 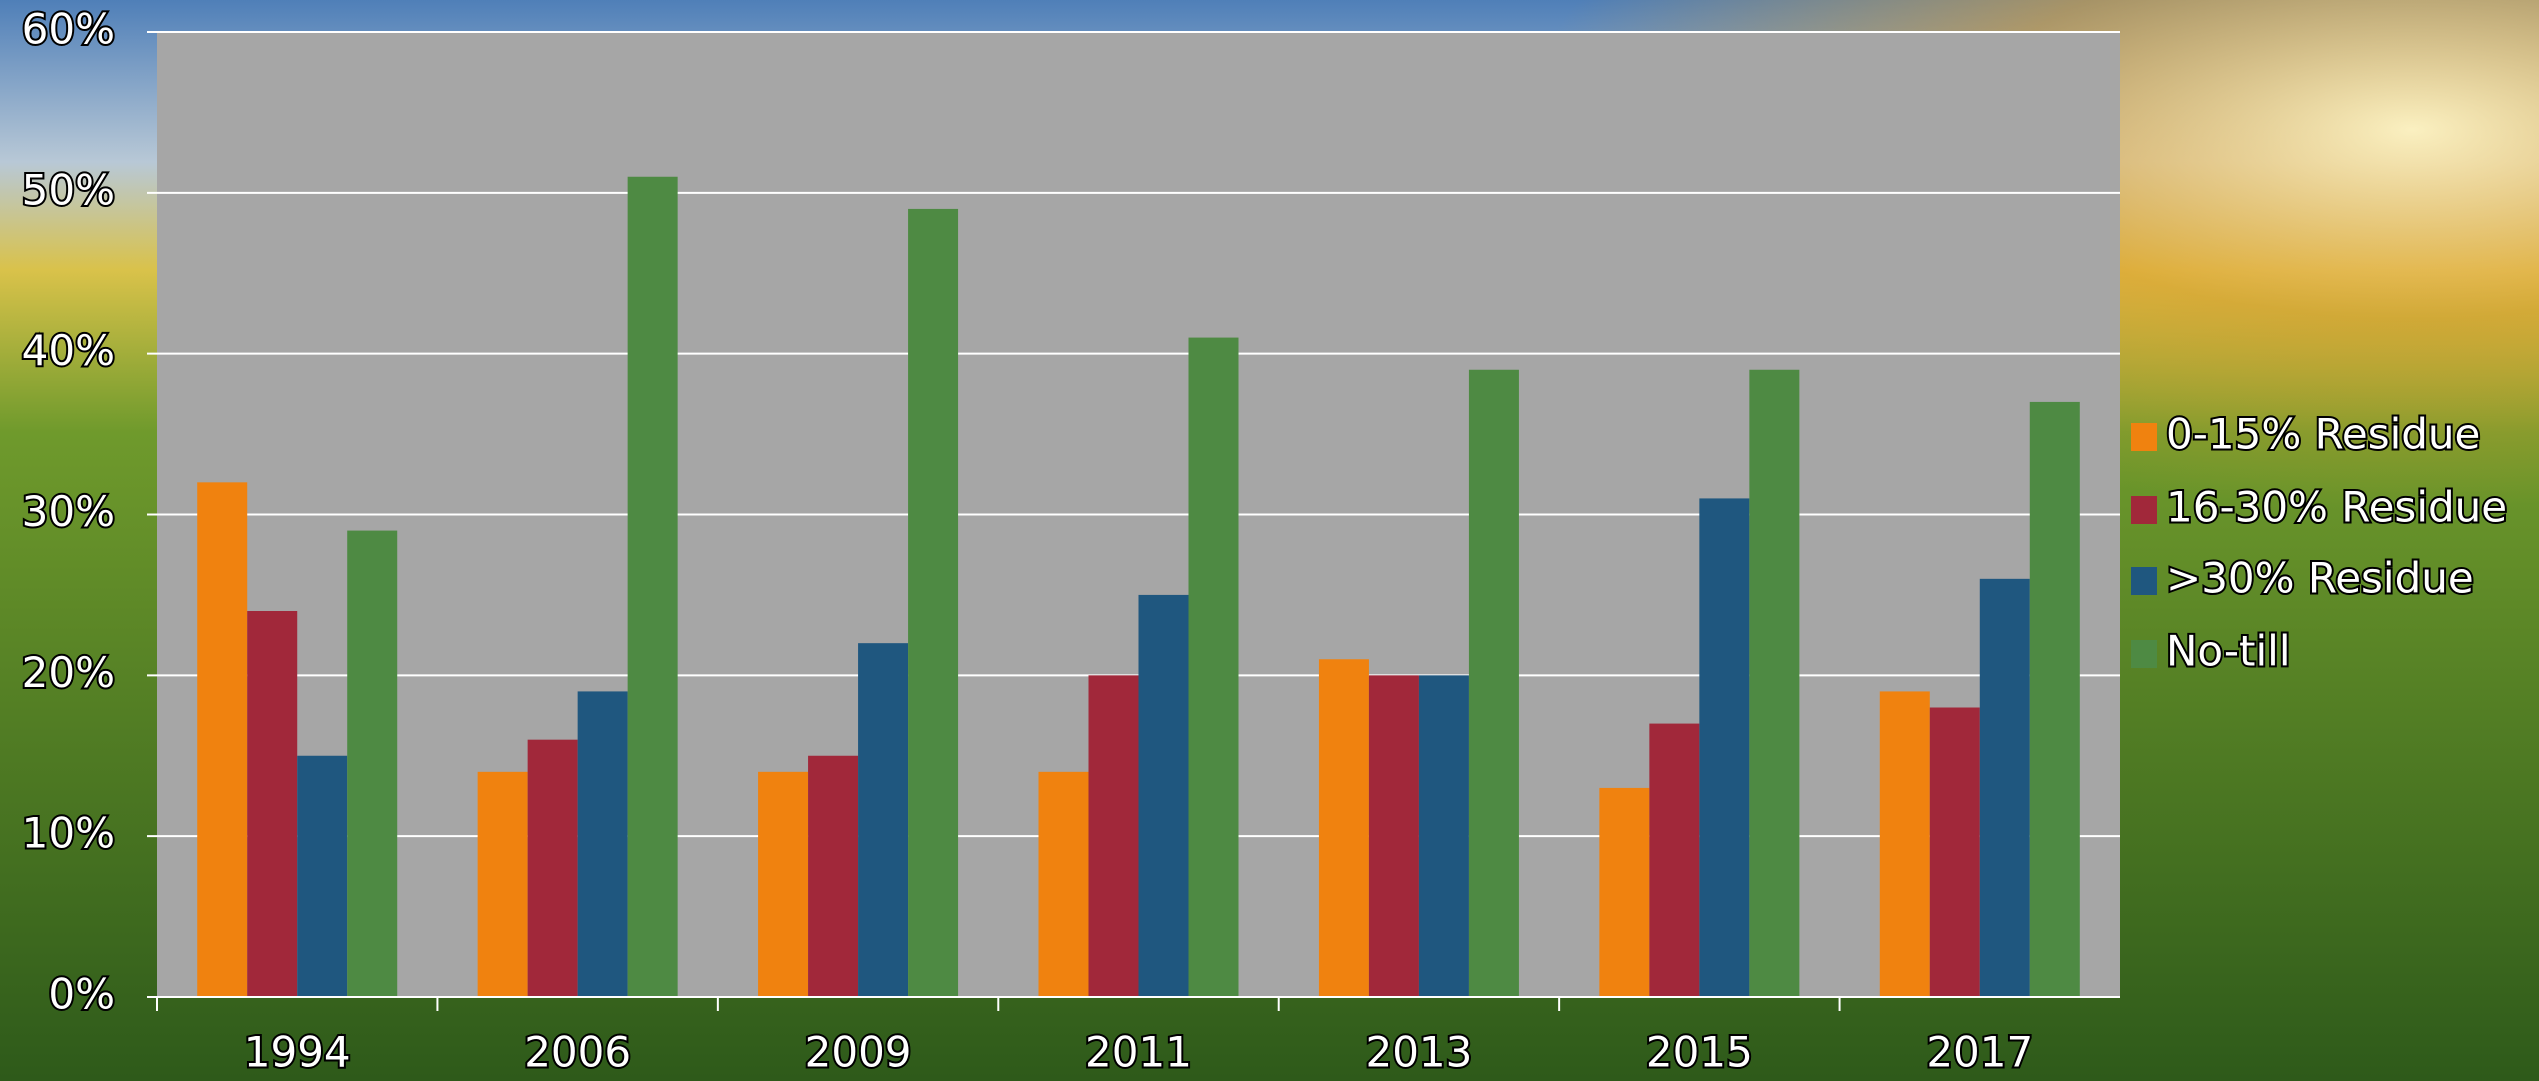 I want to click on x-tick-label: 1994, so click(x=297, y=1052).